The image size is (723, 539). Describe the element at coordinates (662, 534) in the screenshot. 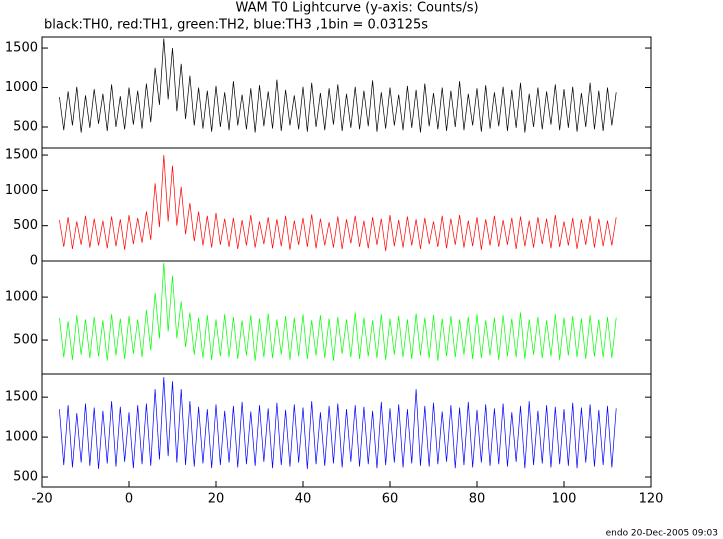

I see `footer: endo 20-Dec-2005 09:03` at that location.